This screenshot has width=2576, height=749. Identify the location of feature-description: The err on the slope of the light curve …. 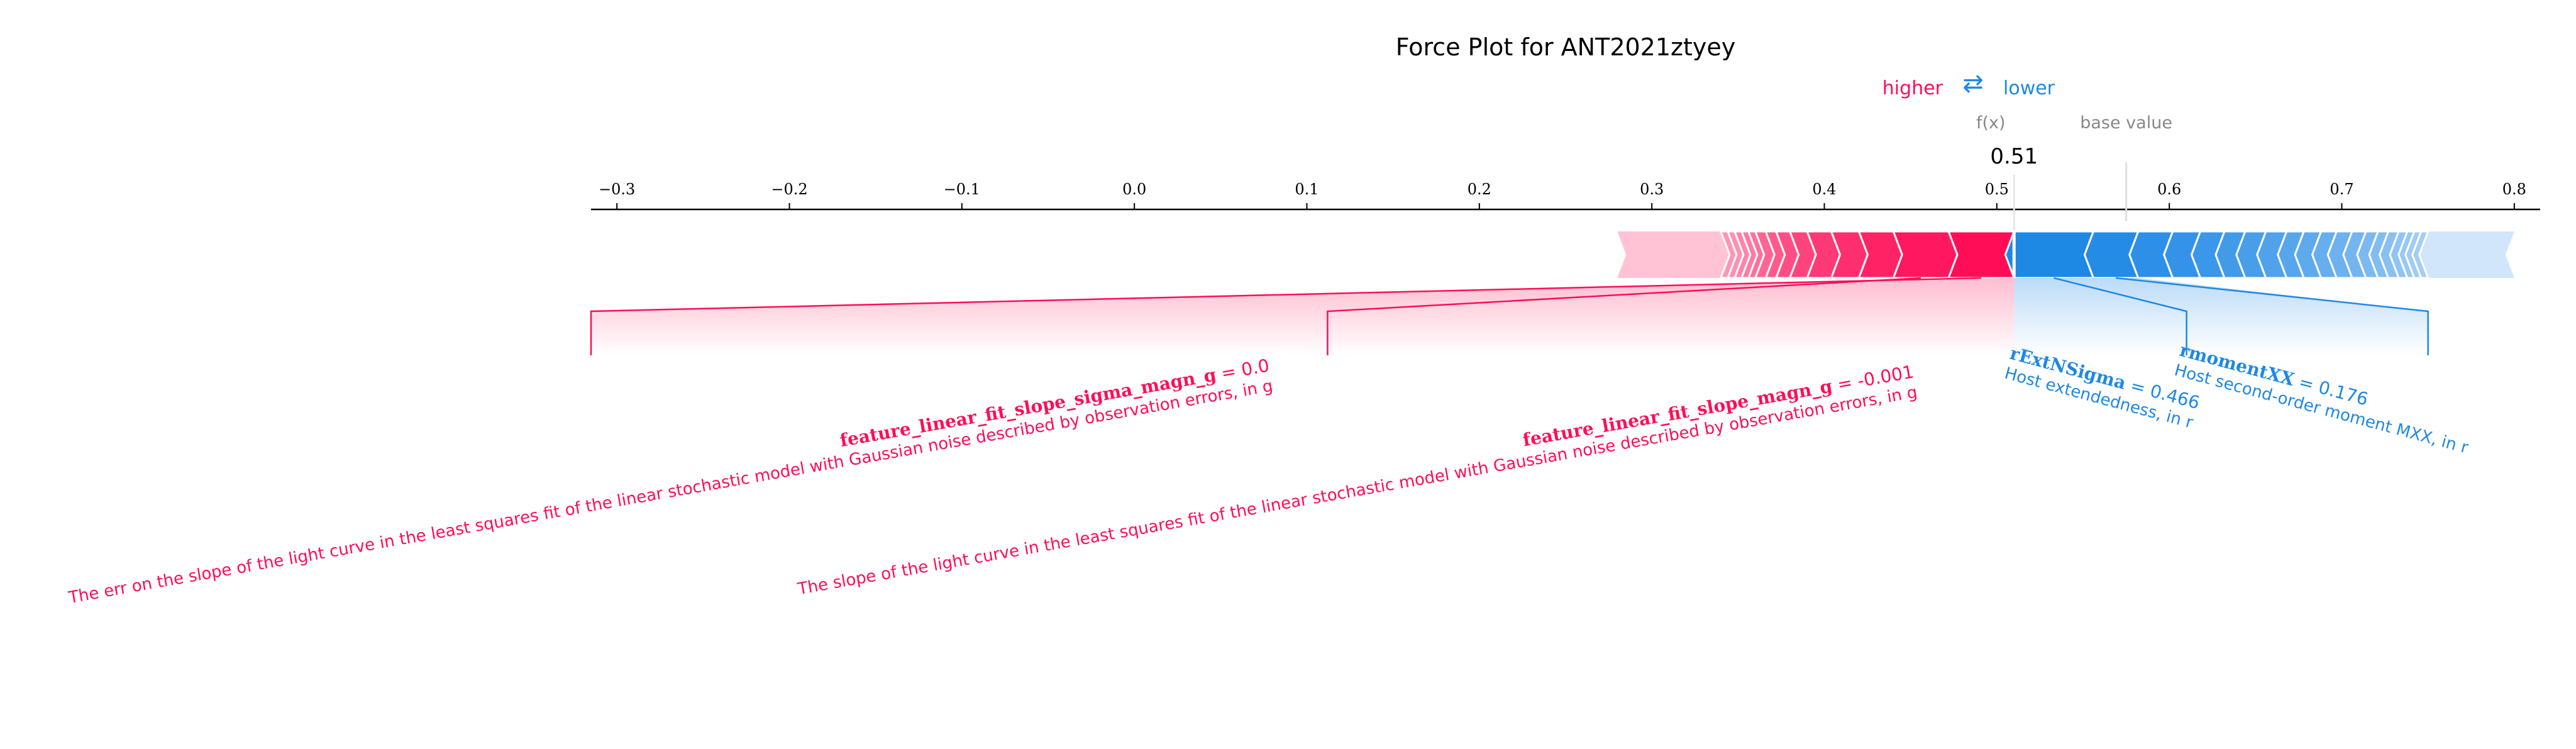
(670, 492).